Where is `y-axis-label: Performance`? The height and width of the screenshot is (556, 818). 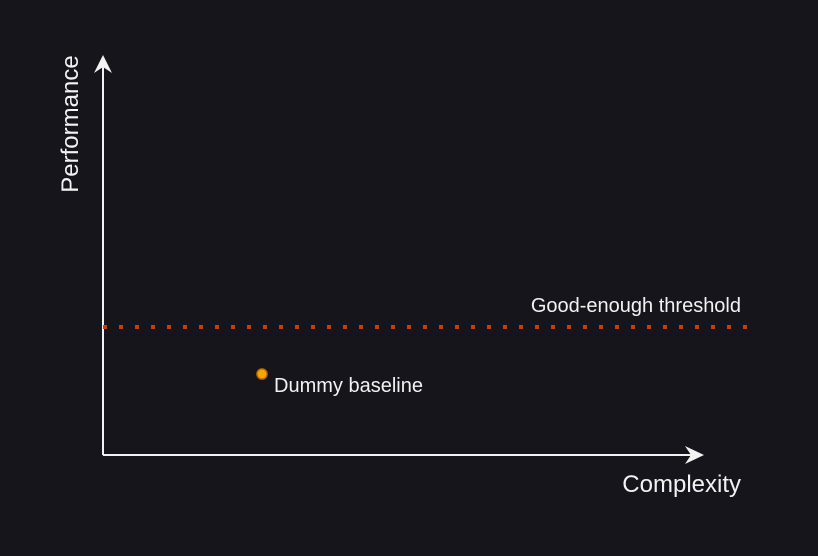
y-axis-label: Performance is located at coordinates (70, 123).